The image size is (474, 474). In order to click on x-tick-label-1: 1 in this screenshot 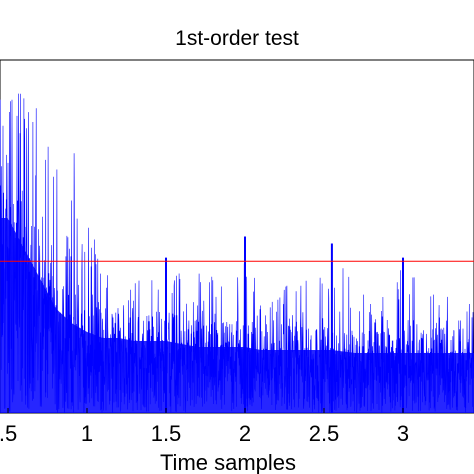, I will do `click(87, 433)`.